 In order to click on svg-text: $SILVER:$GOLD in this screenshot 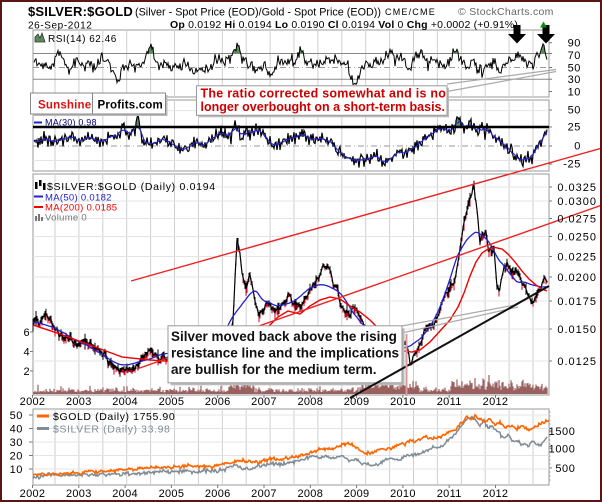, I will do `click(80, 11)`.